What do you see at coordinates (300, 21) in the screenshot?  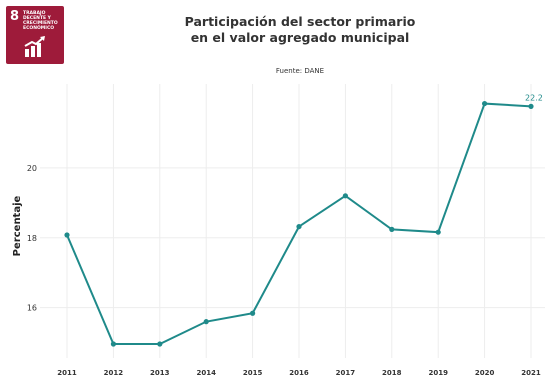 I see `chart-title-line-1: Participación del sector primario` at bounding box center [300, 21].